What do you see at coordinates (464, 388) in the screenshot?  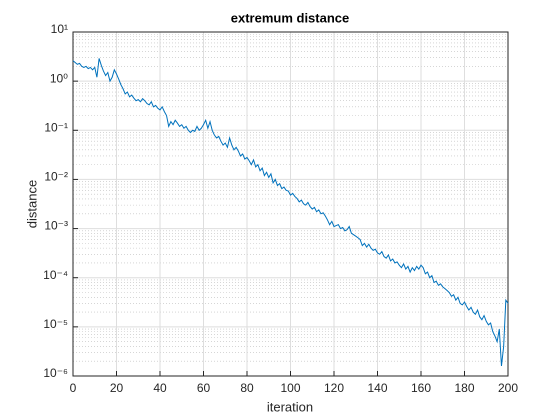 I see `x-tick-label: 180` at bounding box center [464, 388].